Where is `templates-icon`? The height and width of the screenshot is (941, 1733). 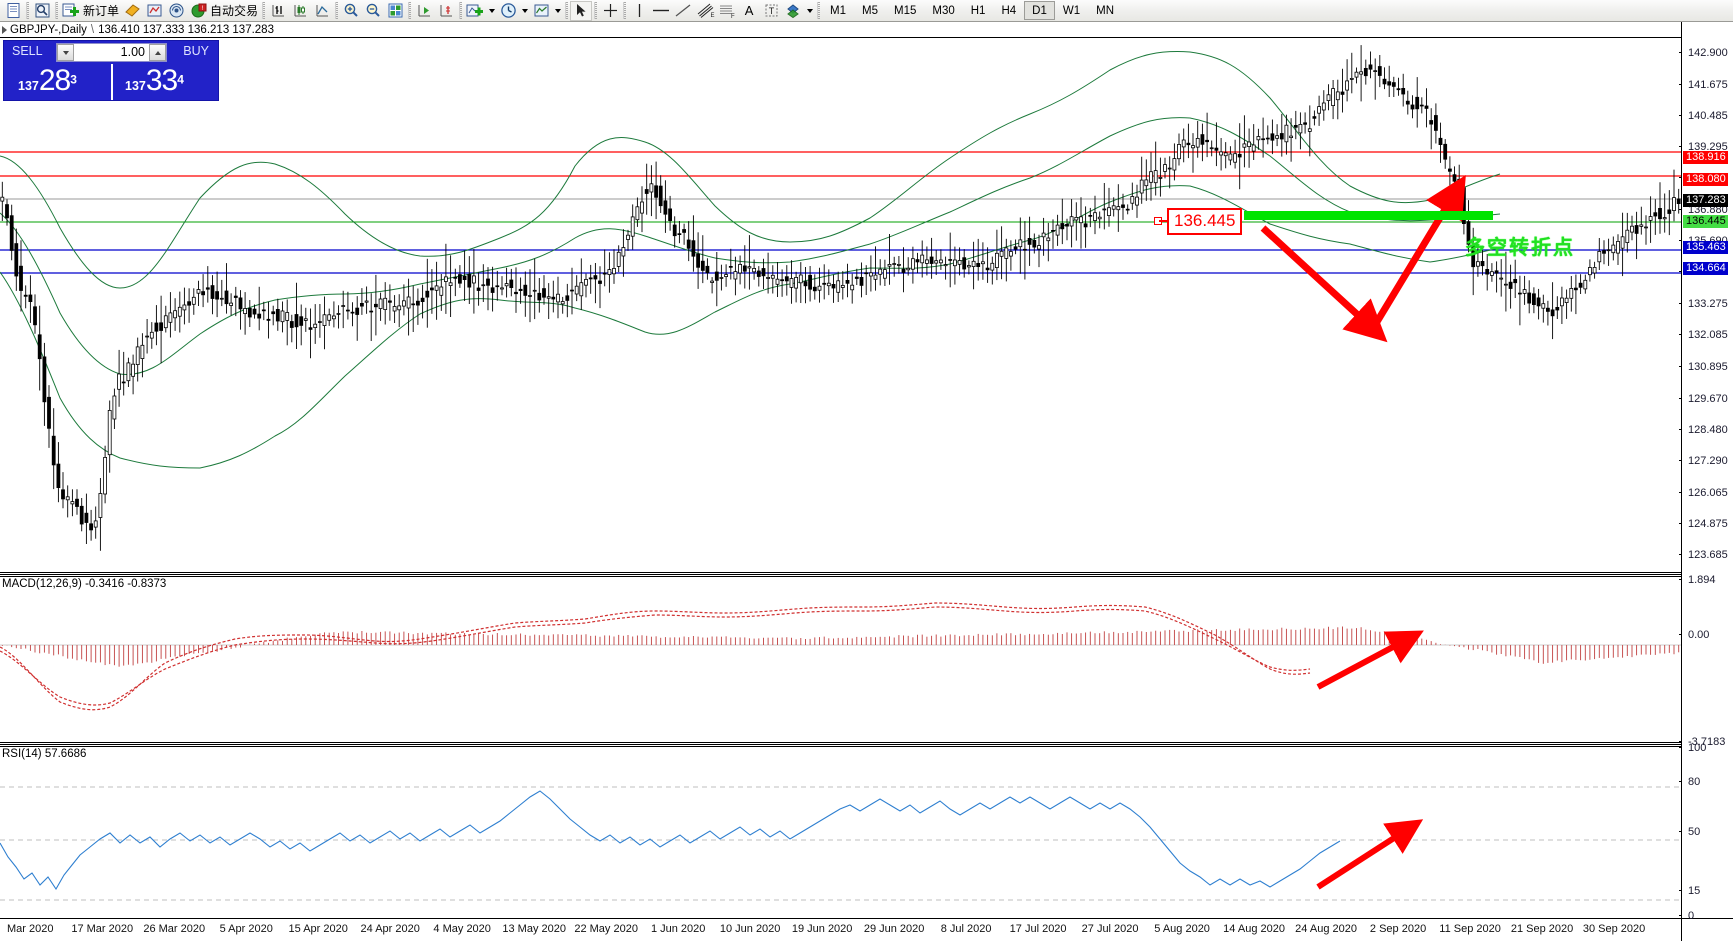 templates-icon is located at coordinates (541, 11).